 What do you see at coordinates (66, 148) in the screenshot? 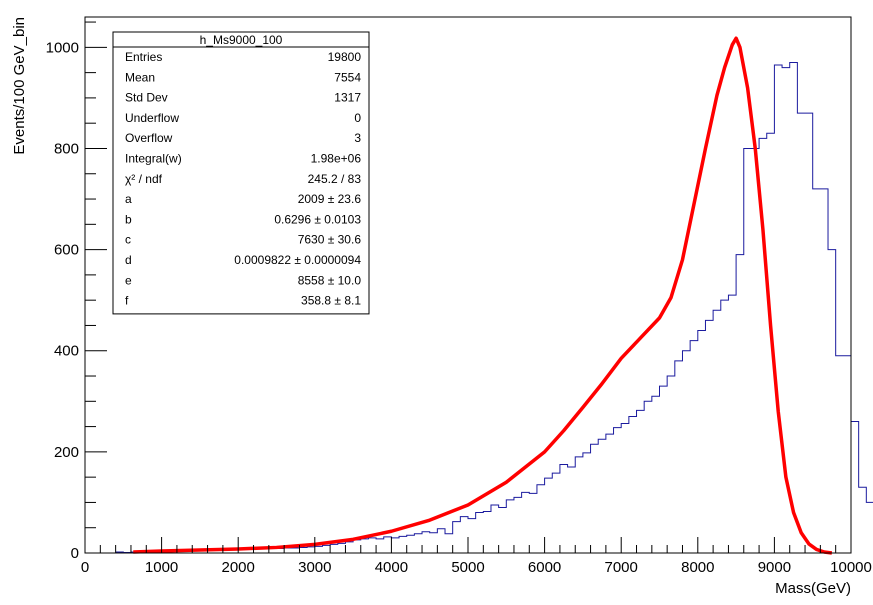
I see `y-tick-label: 800` at bounding box center [66, 148].